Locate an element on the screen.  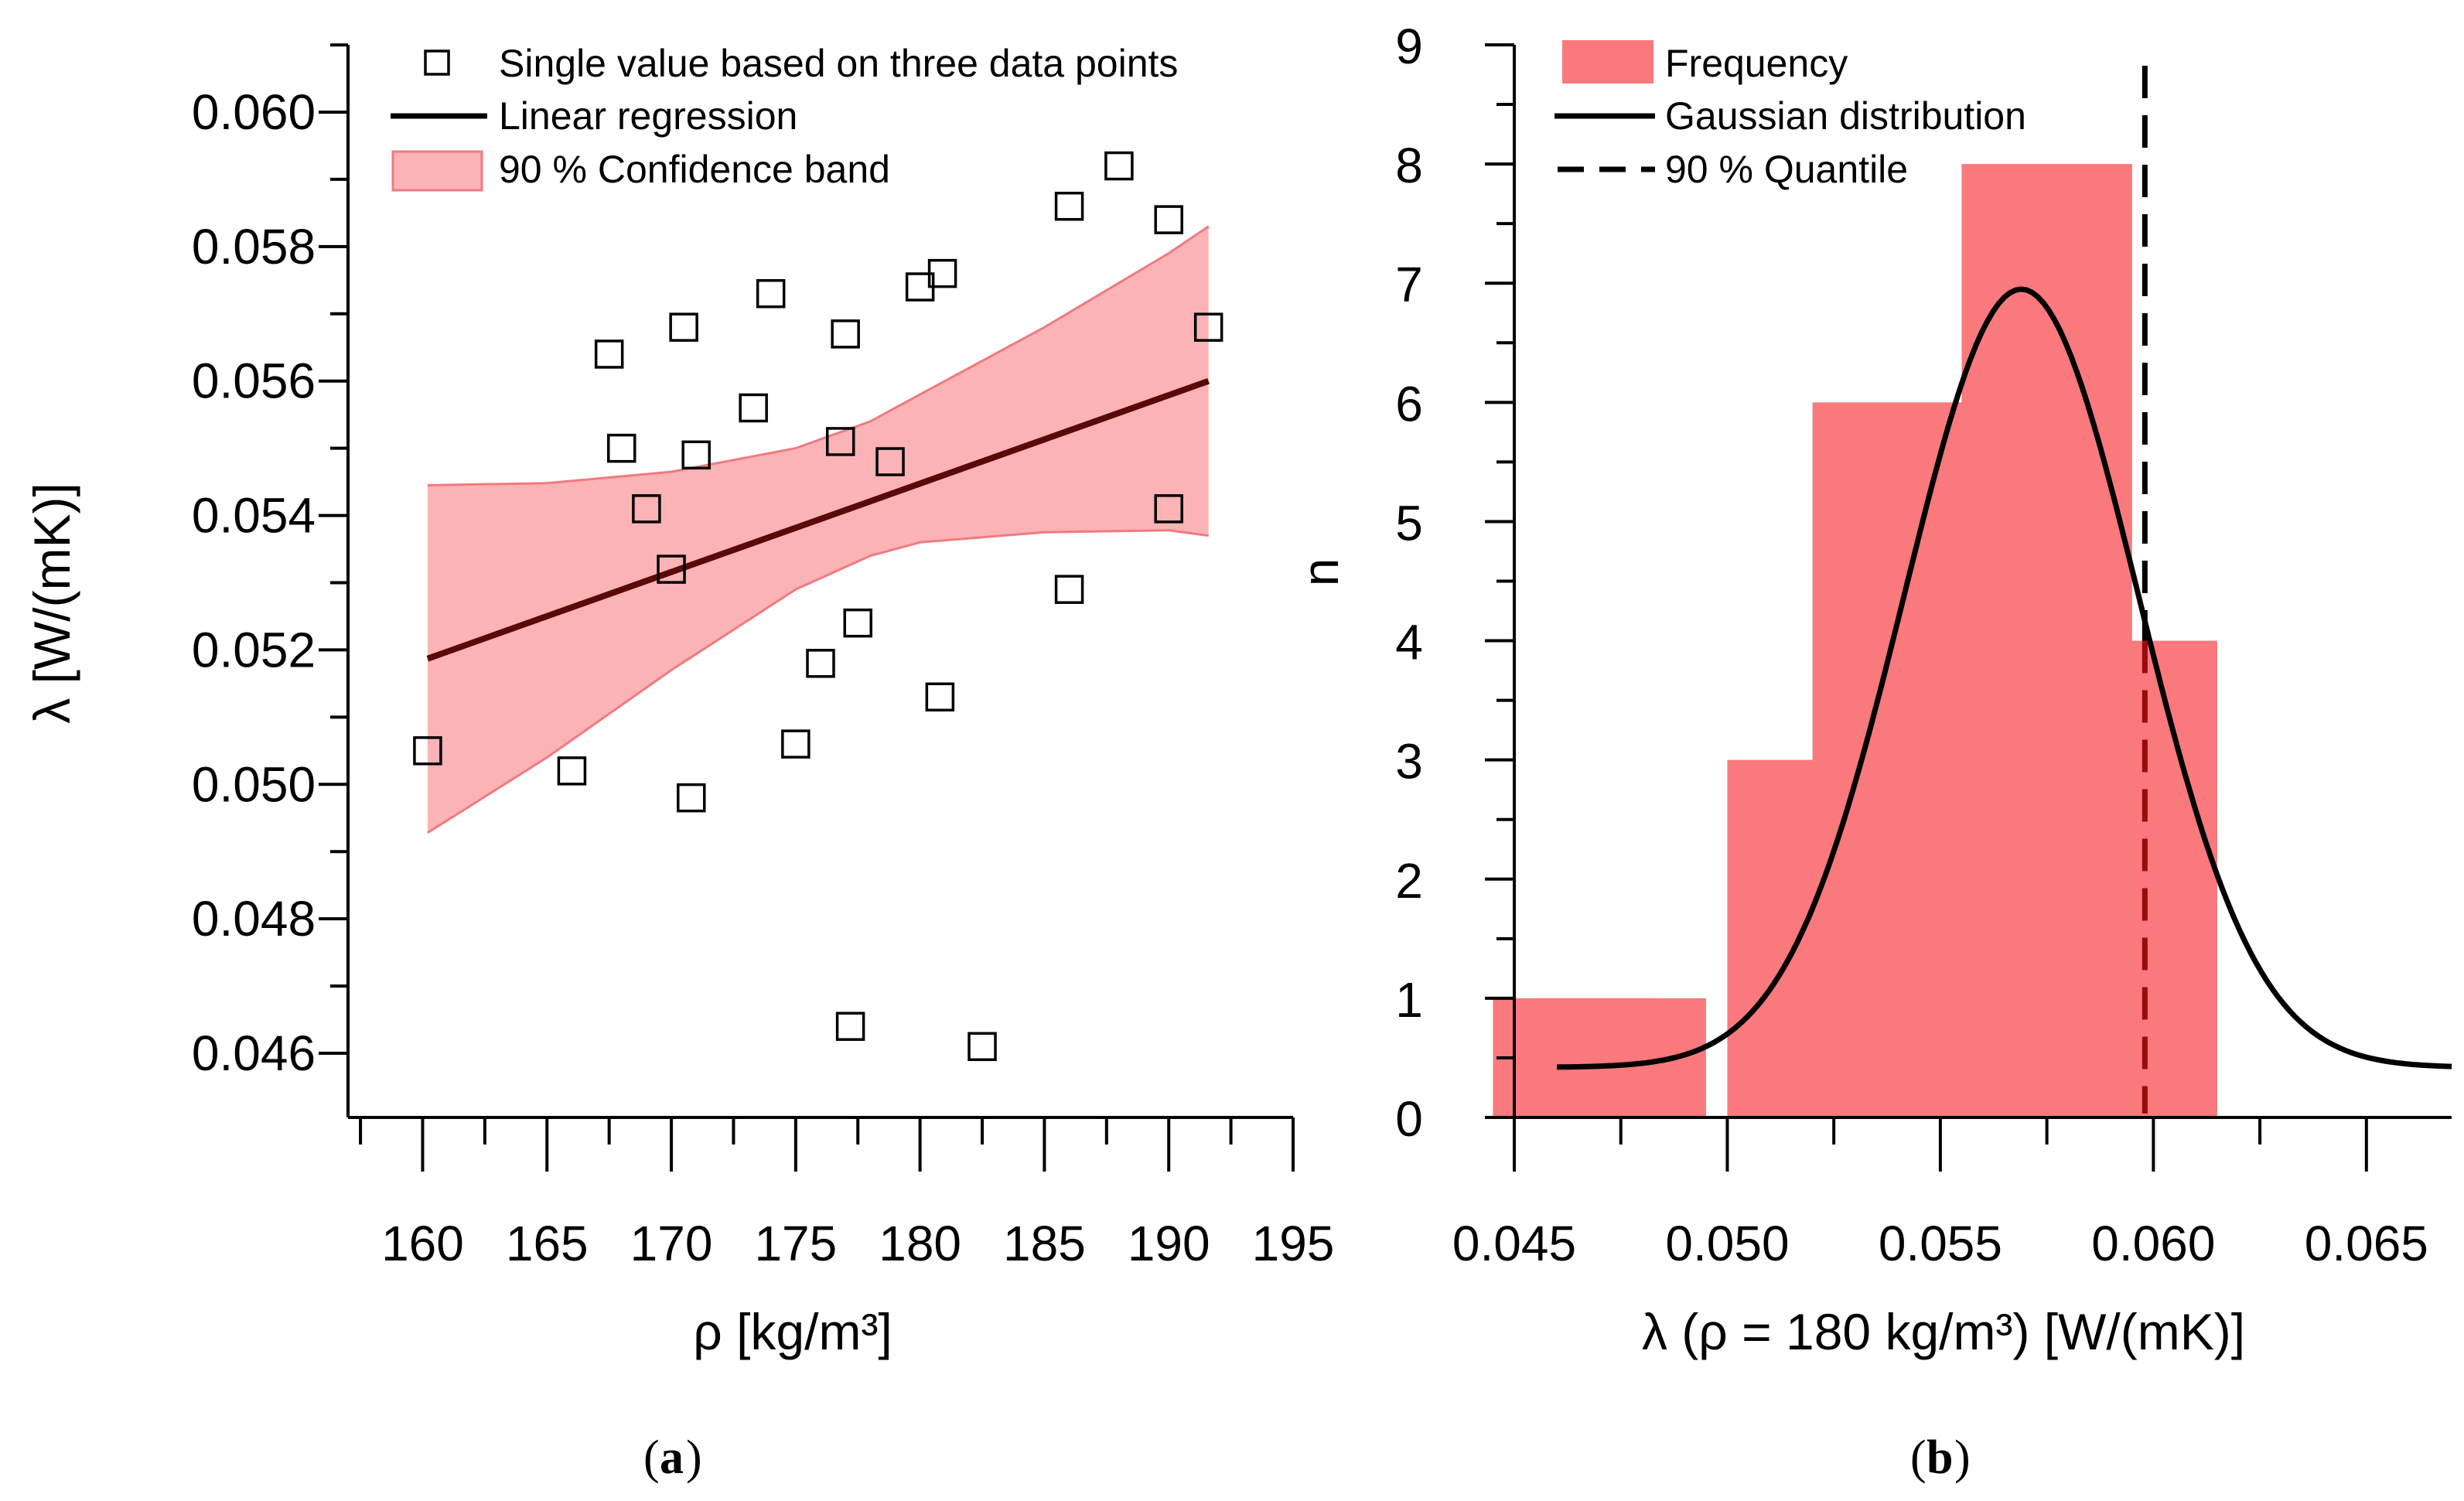
legend-band-label: 90 % Confidence band is located at coordinates (694, 169).